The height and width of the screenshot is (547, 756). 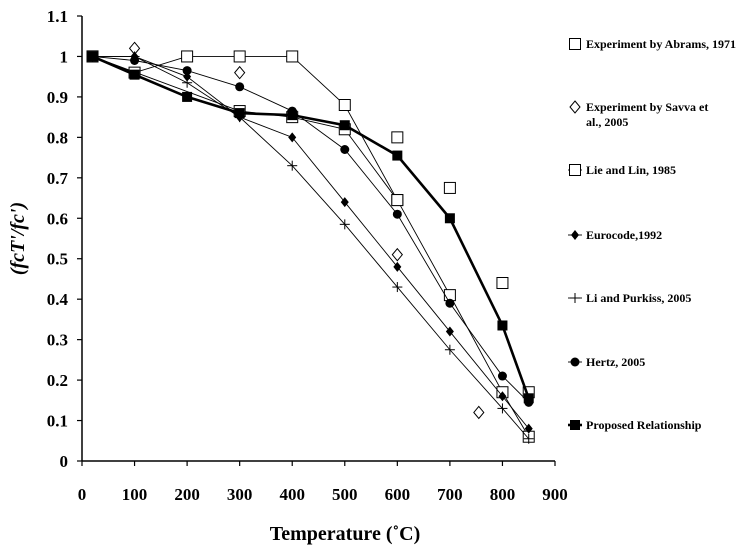 I want to click on legend-item: Lie and Lin, 1985, so click(x=622, y=170).